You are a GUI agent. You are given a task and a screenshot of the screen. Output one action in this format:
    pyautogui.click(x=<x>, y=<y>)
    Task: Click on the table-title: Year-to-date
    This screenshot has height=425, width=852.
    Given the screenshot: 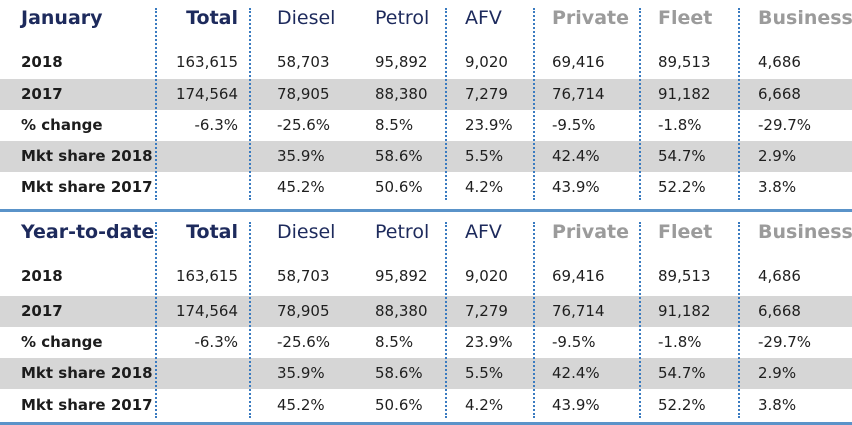 What is the action you would take?
    pyautogui.click(x=88, y=232)
    